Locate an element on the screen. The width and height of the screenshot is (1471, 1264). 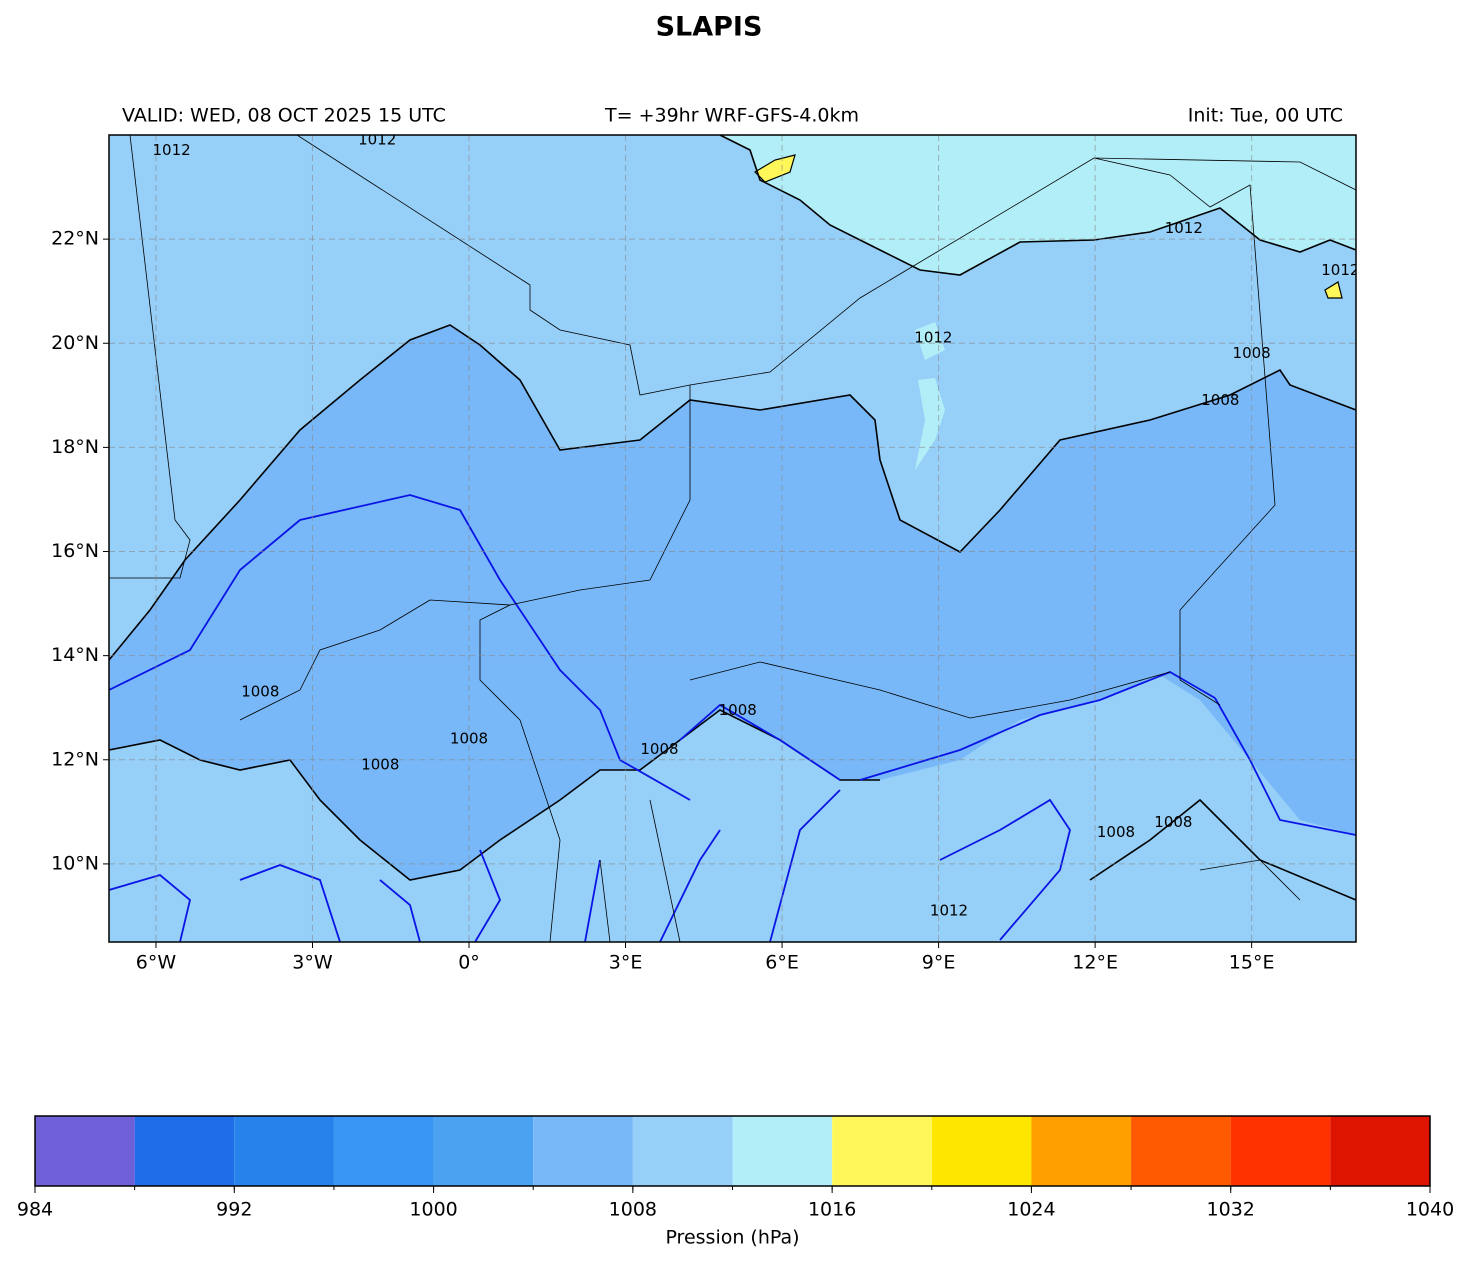
colorbar-tick-label: 1008 is located at coordinates (633, 1210).